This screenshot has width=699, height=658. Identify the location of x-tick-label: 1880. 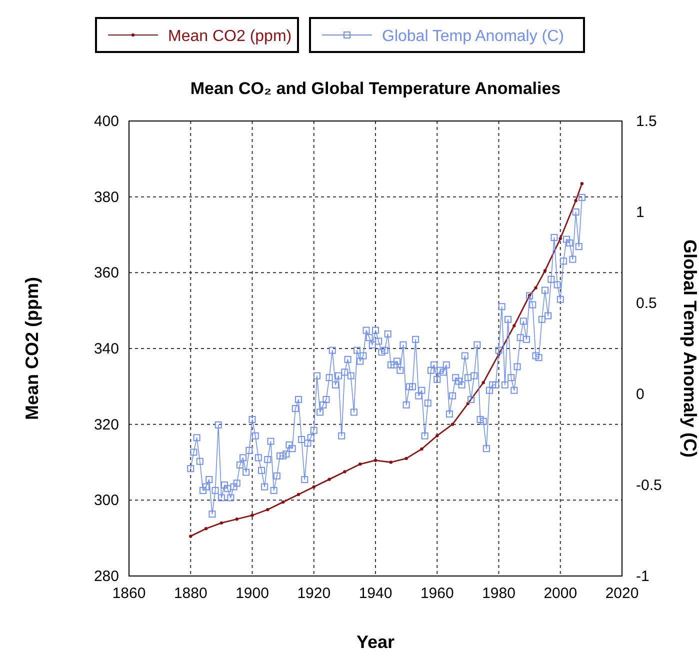
(191, 593).